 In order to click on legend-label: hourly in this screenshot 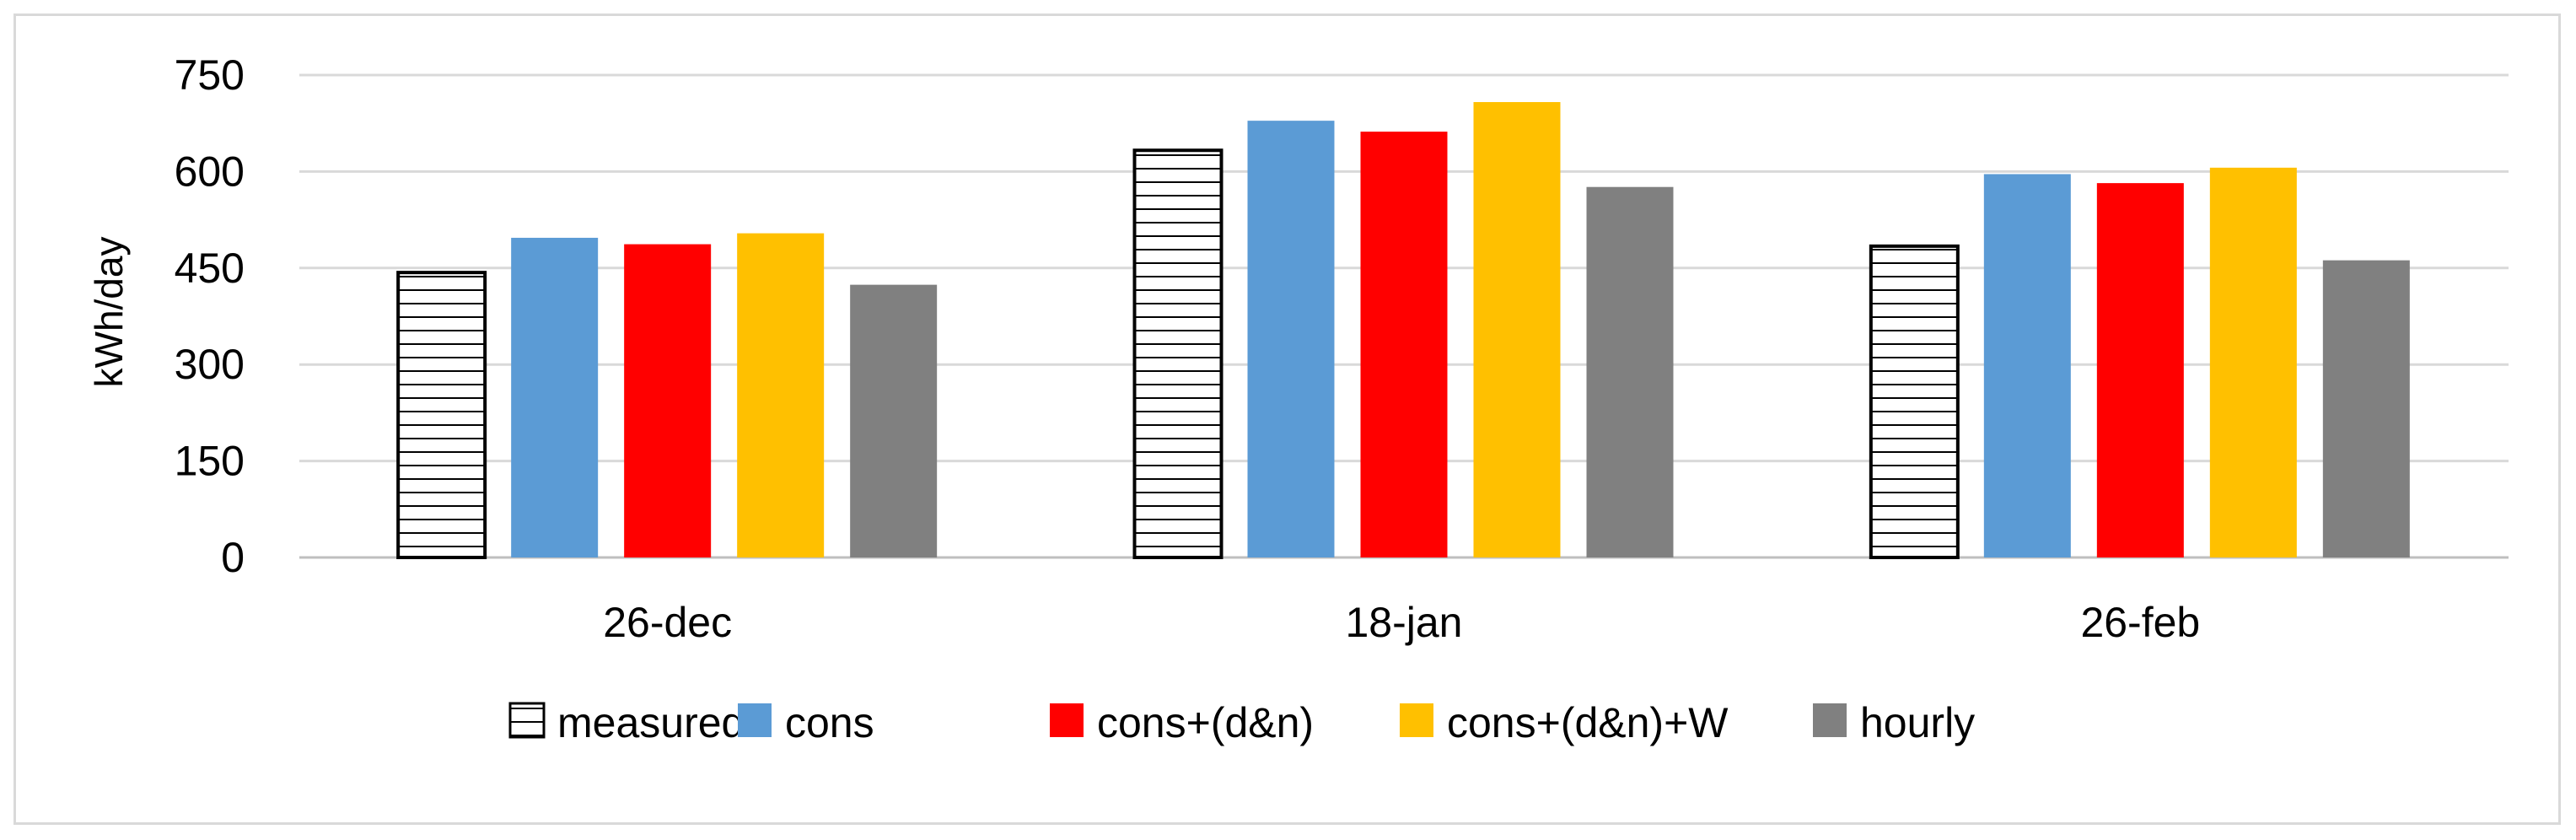, I will do `click(1917, 723)`.